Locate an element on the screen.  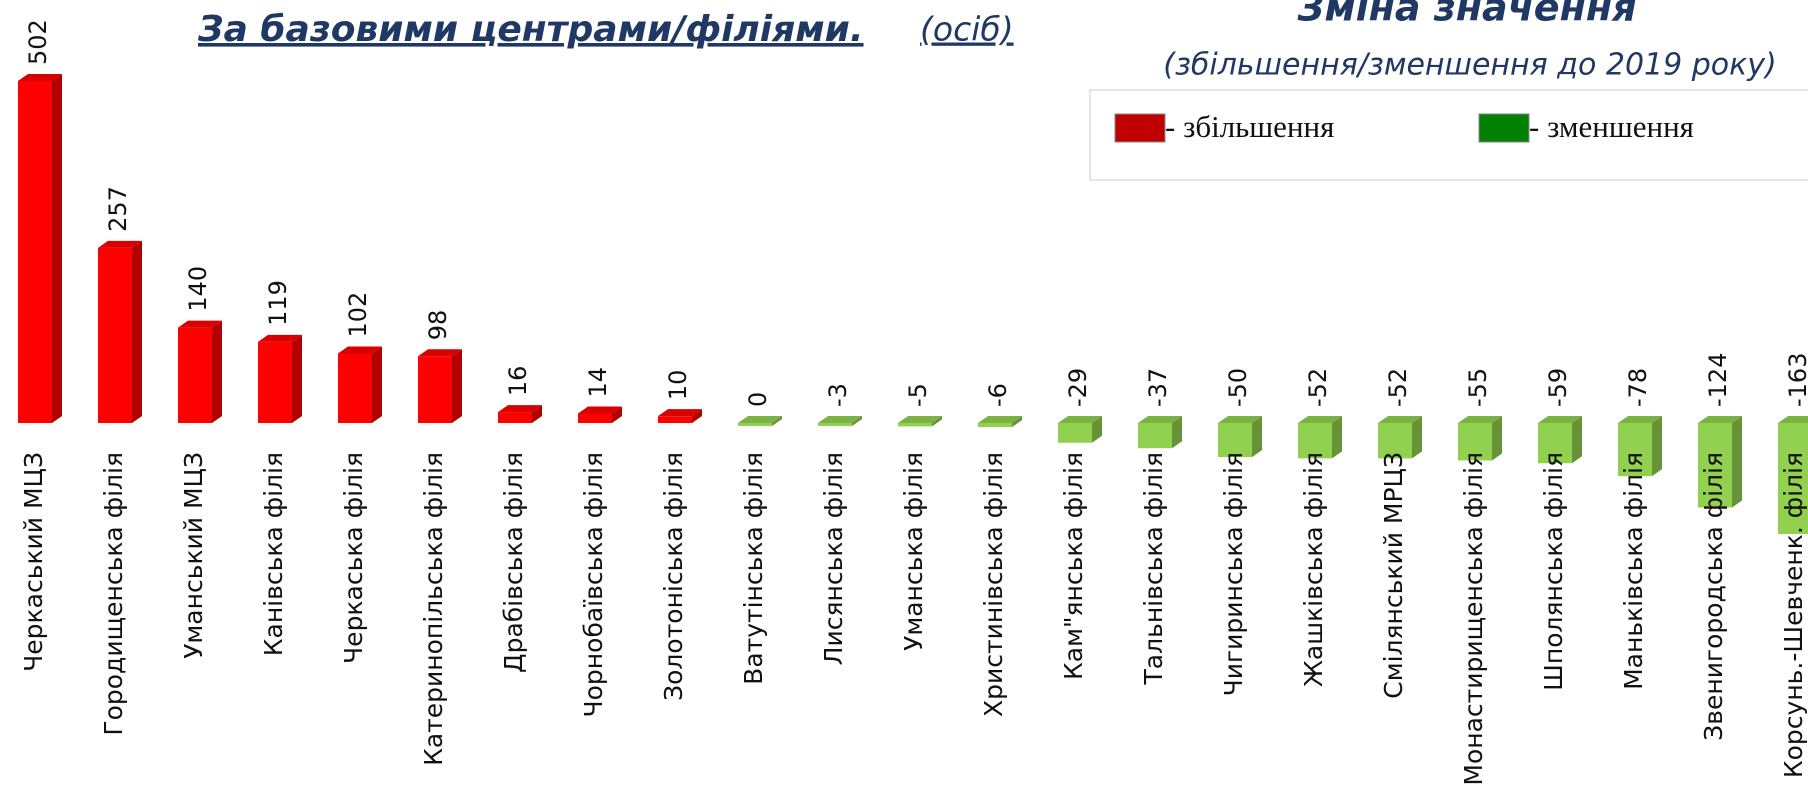
x-tick-label: Жашківська філія is located at coordinates (1313, 569).